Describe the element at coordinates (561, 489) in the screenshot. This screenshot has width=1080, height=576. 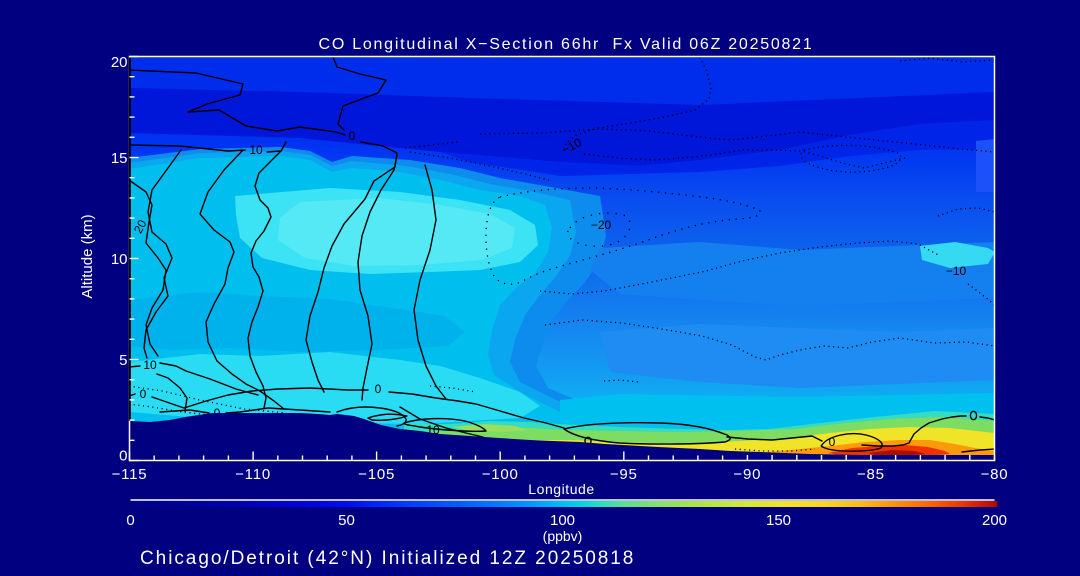
I see `svg-text: Longitude` at that location.